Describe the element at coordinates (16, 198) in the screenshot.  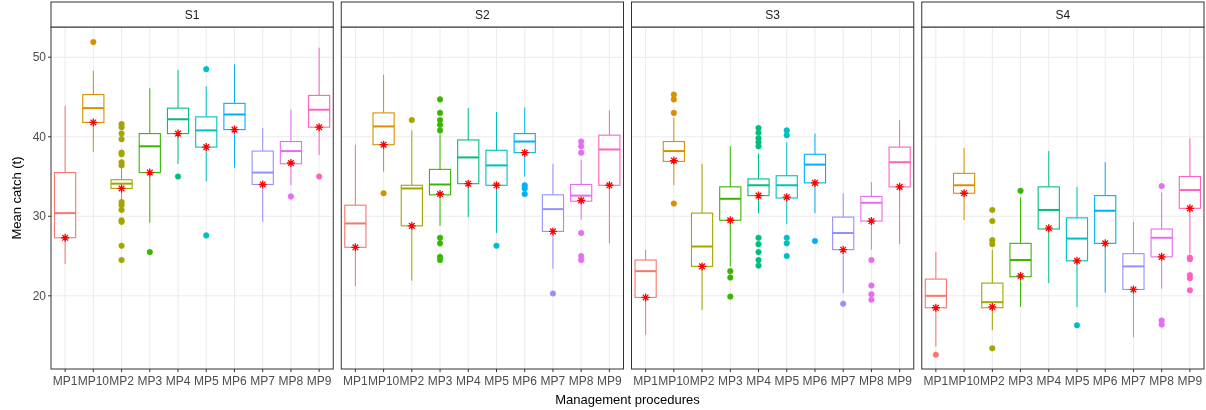
I see `y-axis-title: Mean catch (t)` at that location.